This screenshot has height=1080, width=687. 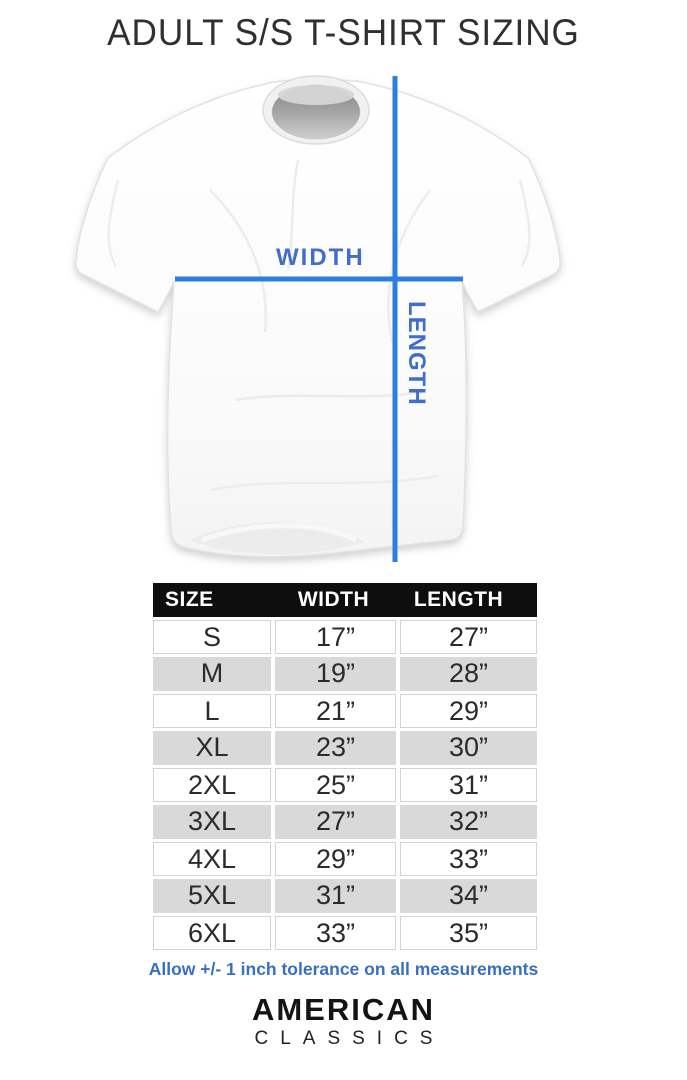 I want to click on header-length: LENGTH, so click(x=458, y=599).